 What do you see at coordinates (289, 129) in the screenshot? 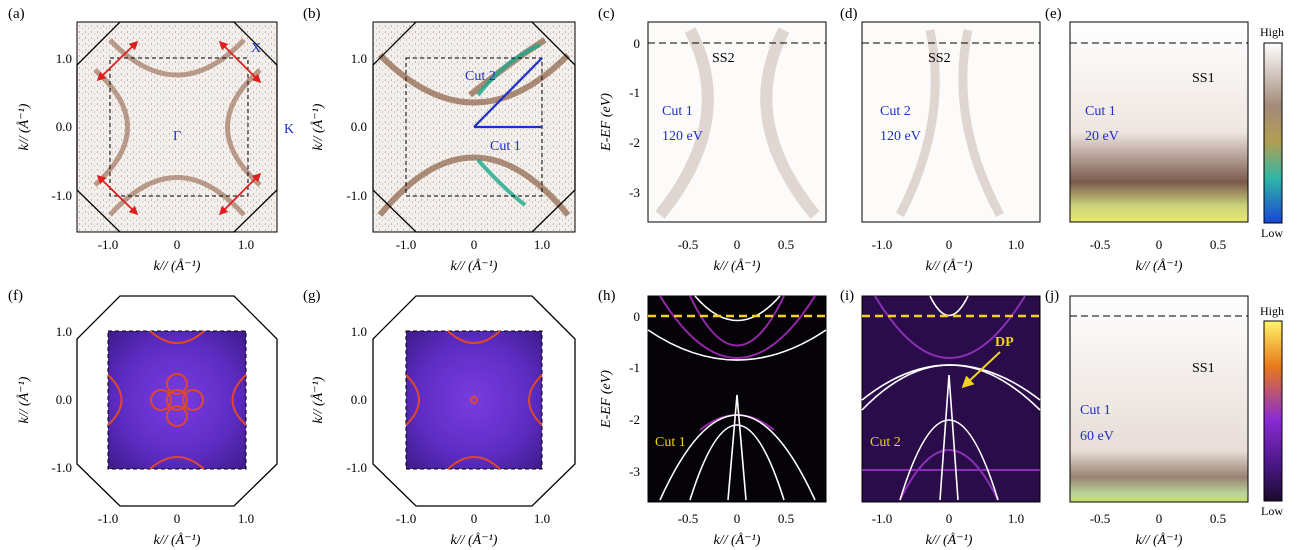
I see `label-K: K` at bounding box center [289, 129].